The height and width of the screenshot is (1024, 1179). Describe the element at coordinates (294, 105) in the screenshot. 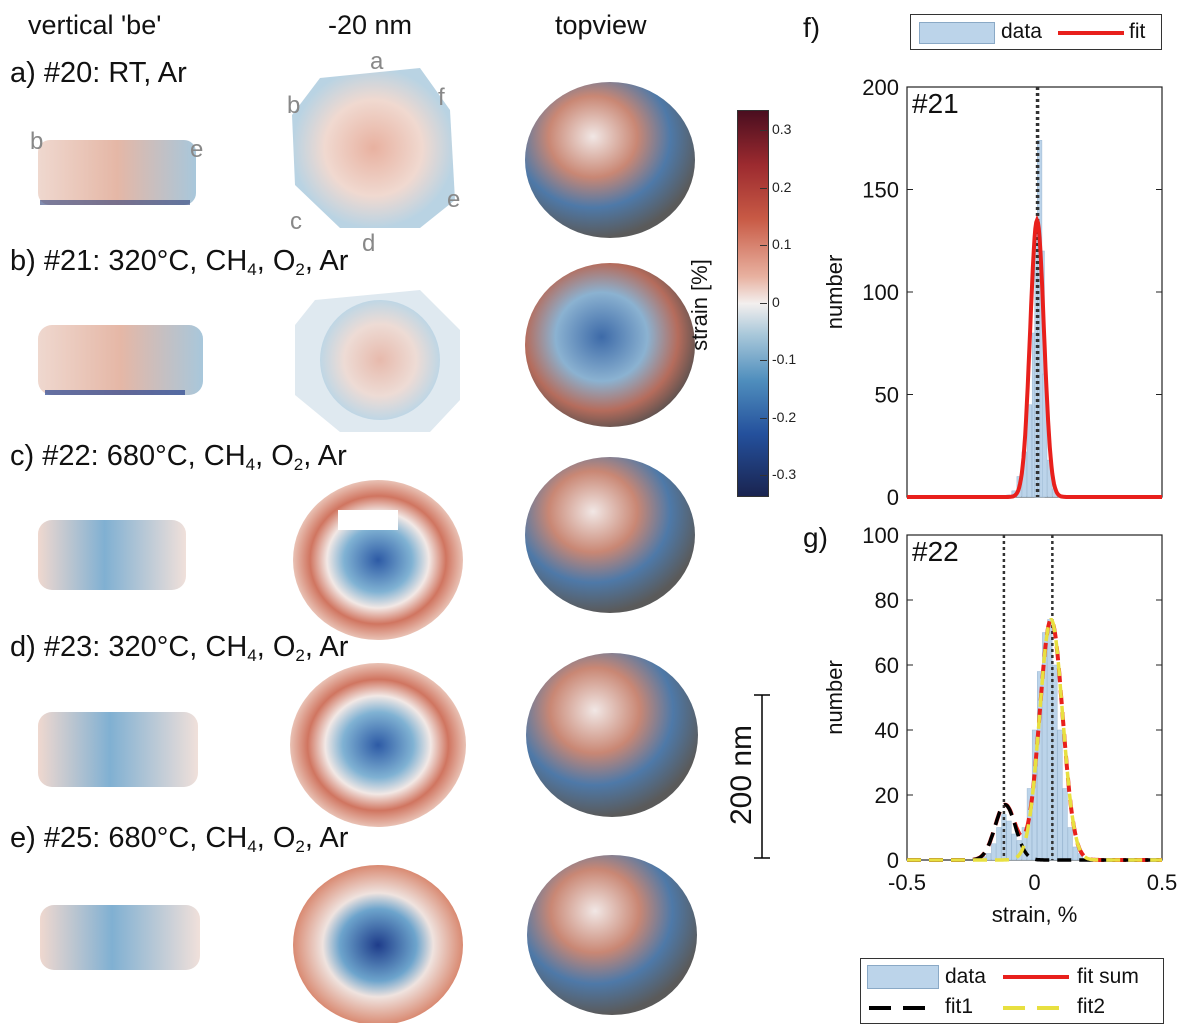

I see `facet-letter-b: b` at that location.